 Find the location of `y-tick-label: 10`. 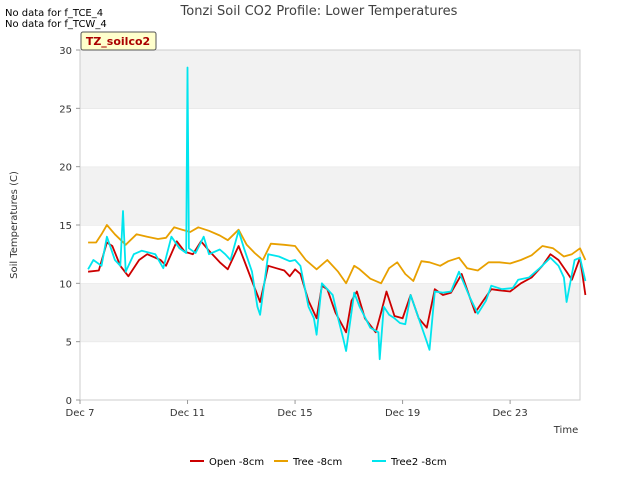

y-tick-label: 10 is located at coordinates (65, 284).